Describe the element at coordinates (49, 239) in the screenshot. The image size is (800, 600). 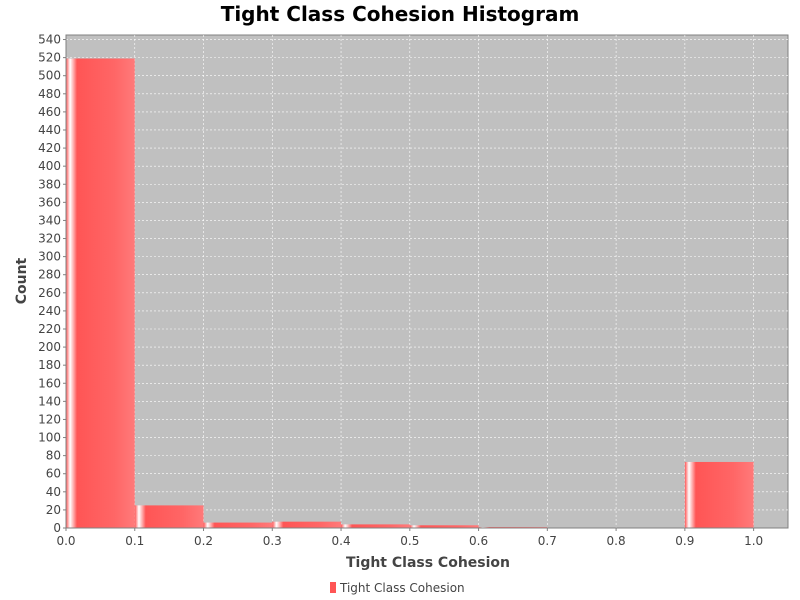
I see `y-tick-label: 320` at that location.